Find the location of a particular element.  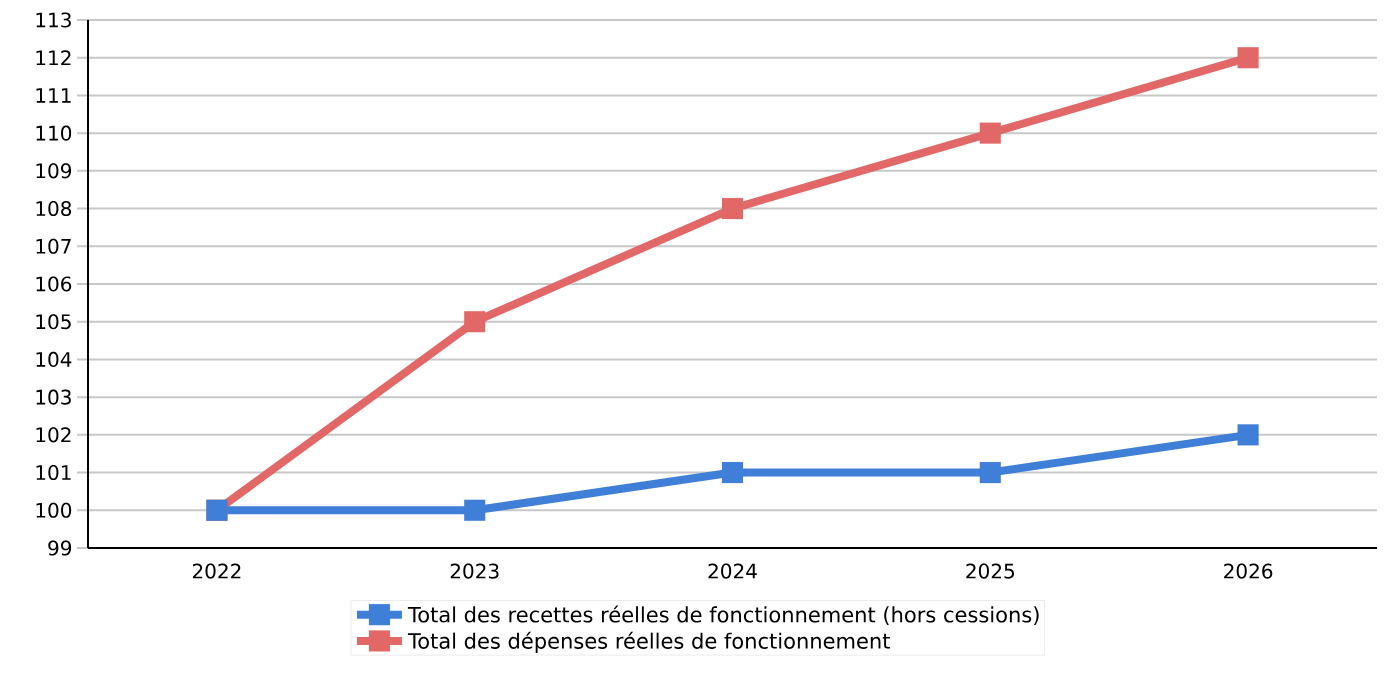

y-tick-label: 101 is located at coordinates (53, 473).